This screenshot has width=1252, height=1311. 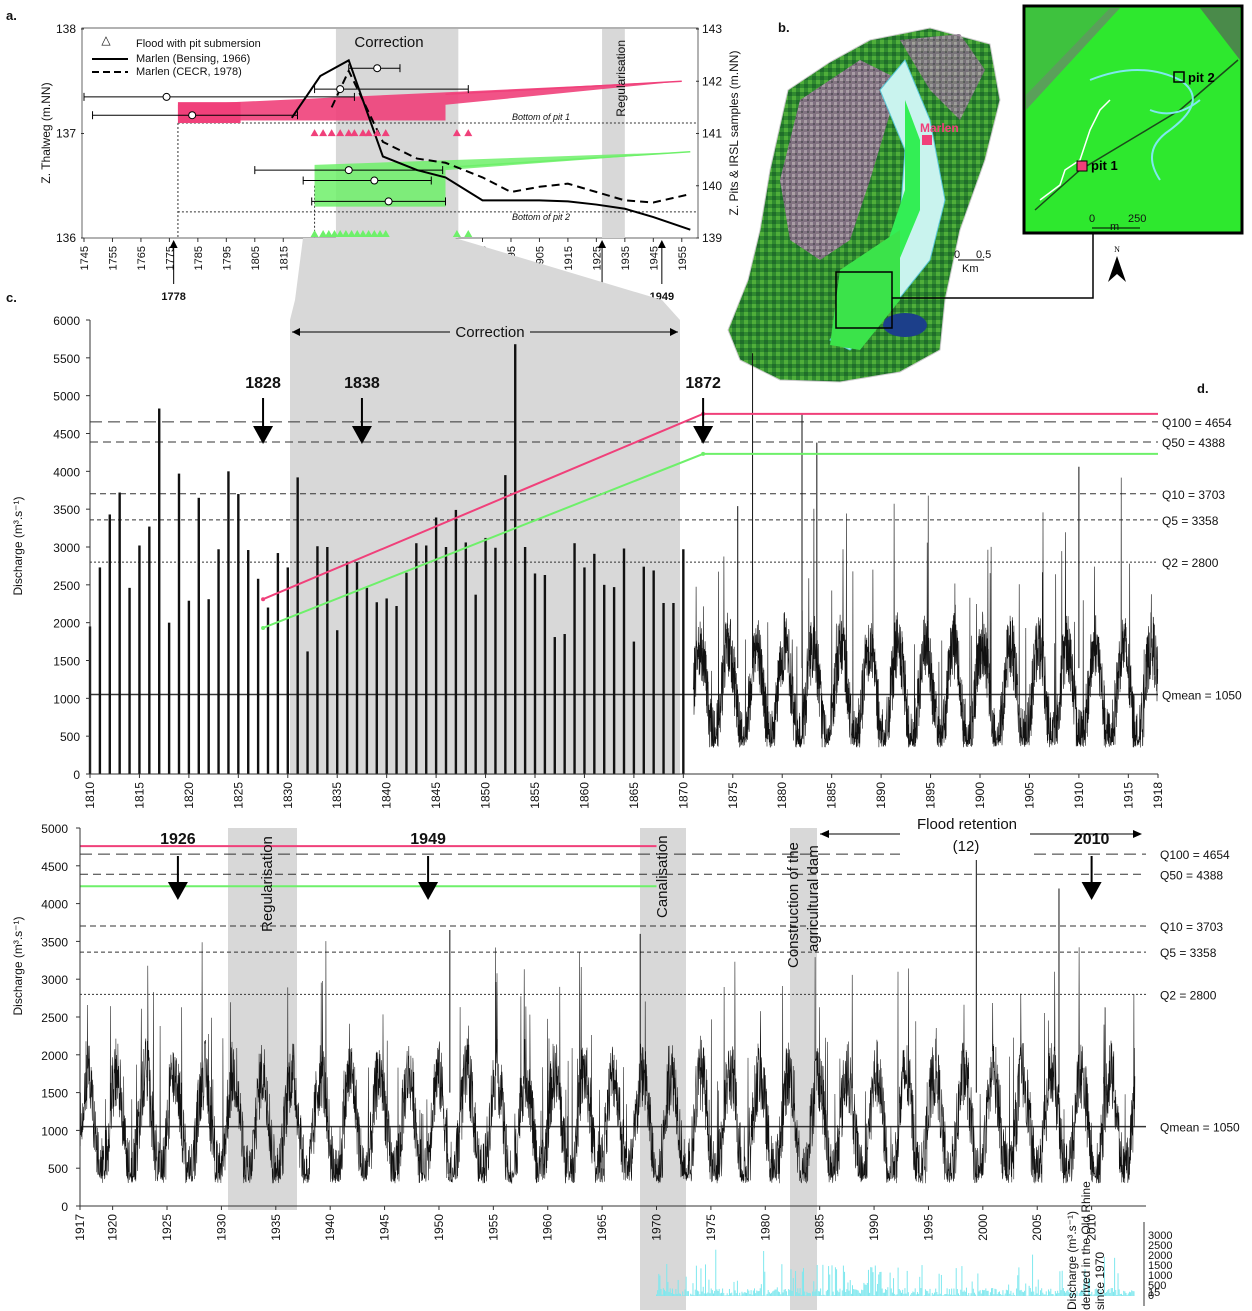 I want to click on x-tick-label: 1830, so click(x=288, y=795).